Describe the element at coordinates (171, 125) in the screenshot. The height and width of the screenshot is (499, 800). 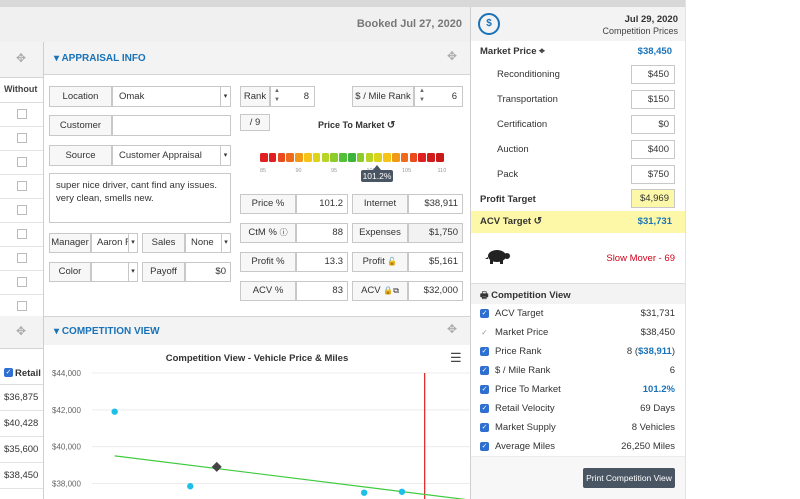
I see `customer-input` at that location.